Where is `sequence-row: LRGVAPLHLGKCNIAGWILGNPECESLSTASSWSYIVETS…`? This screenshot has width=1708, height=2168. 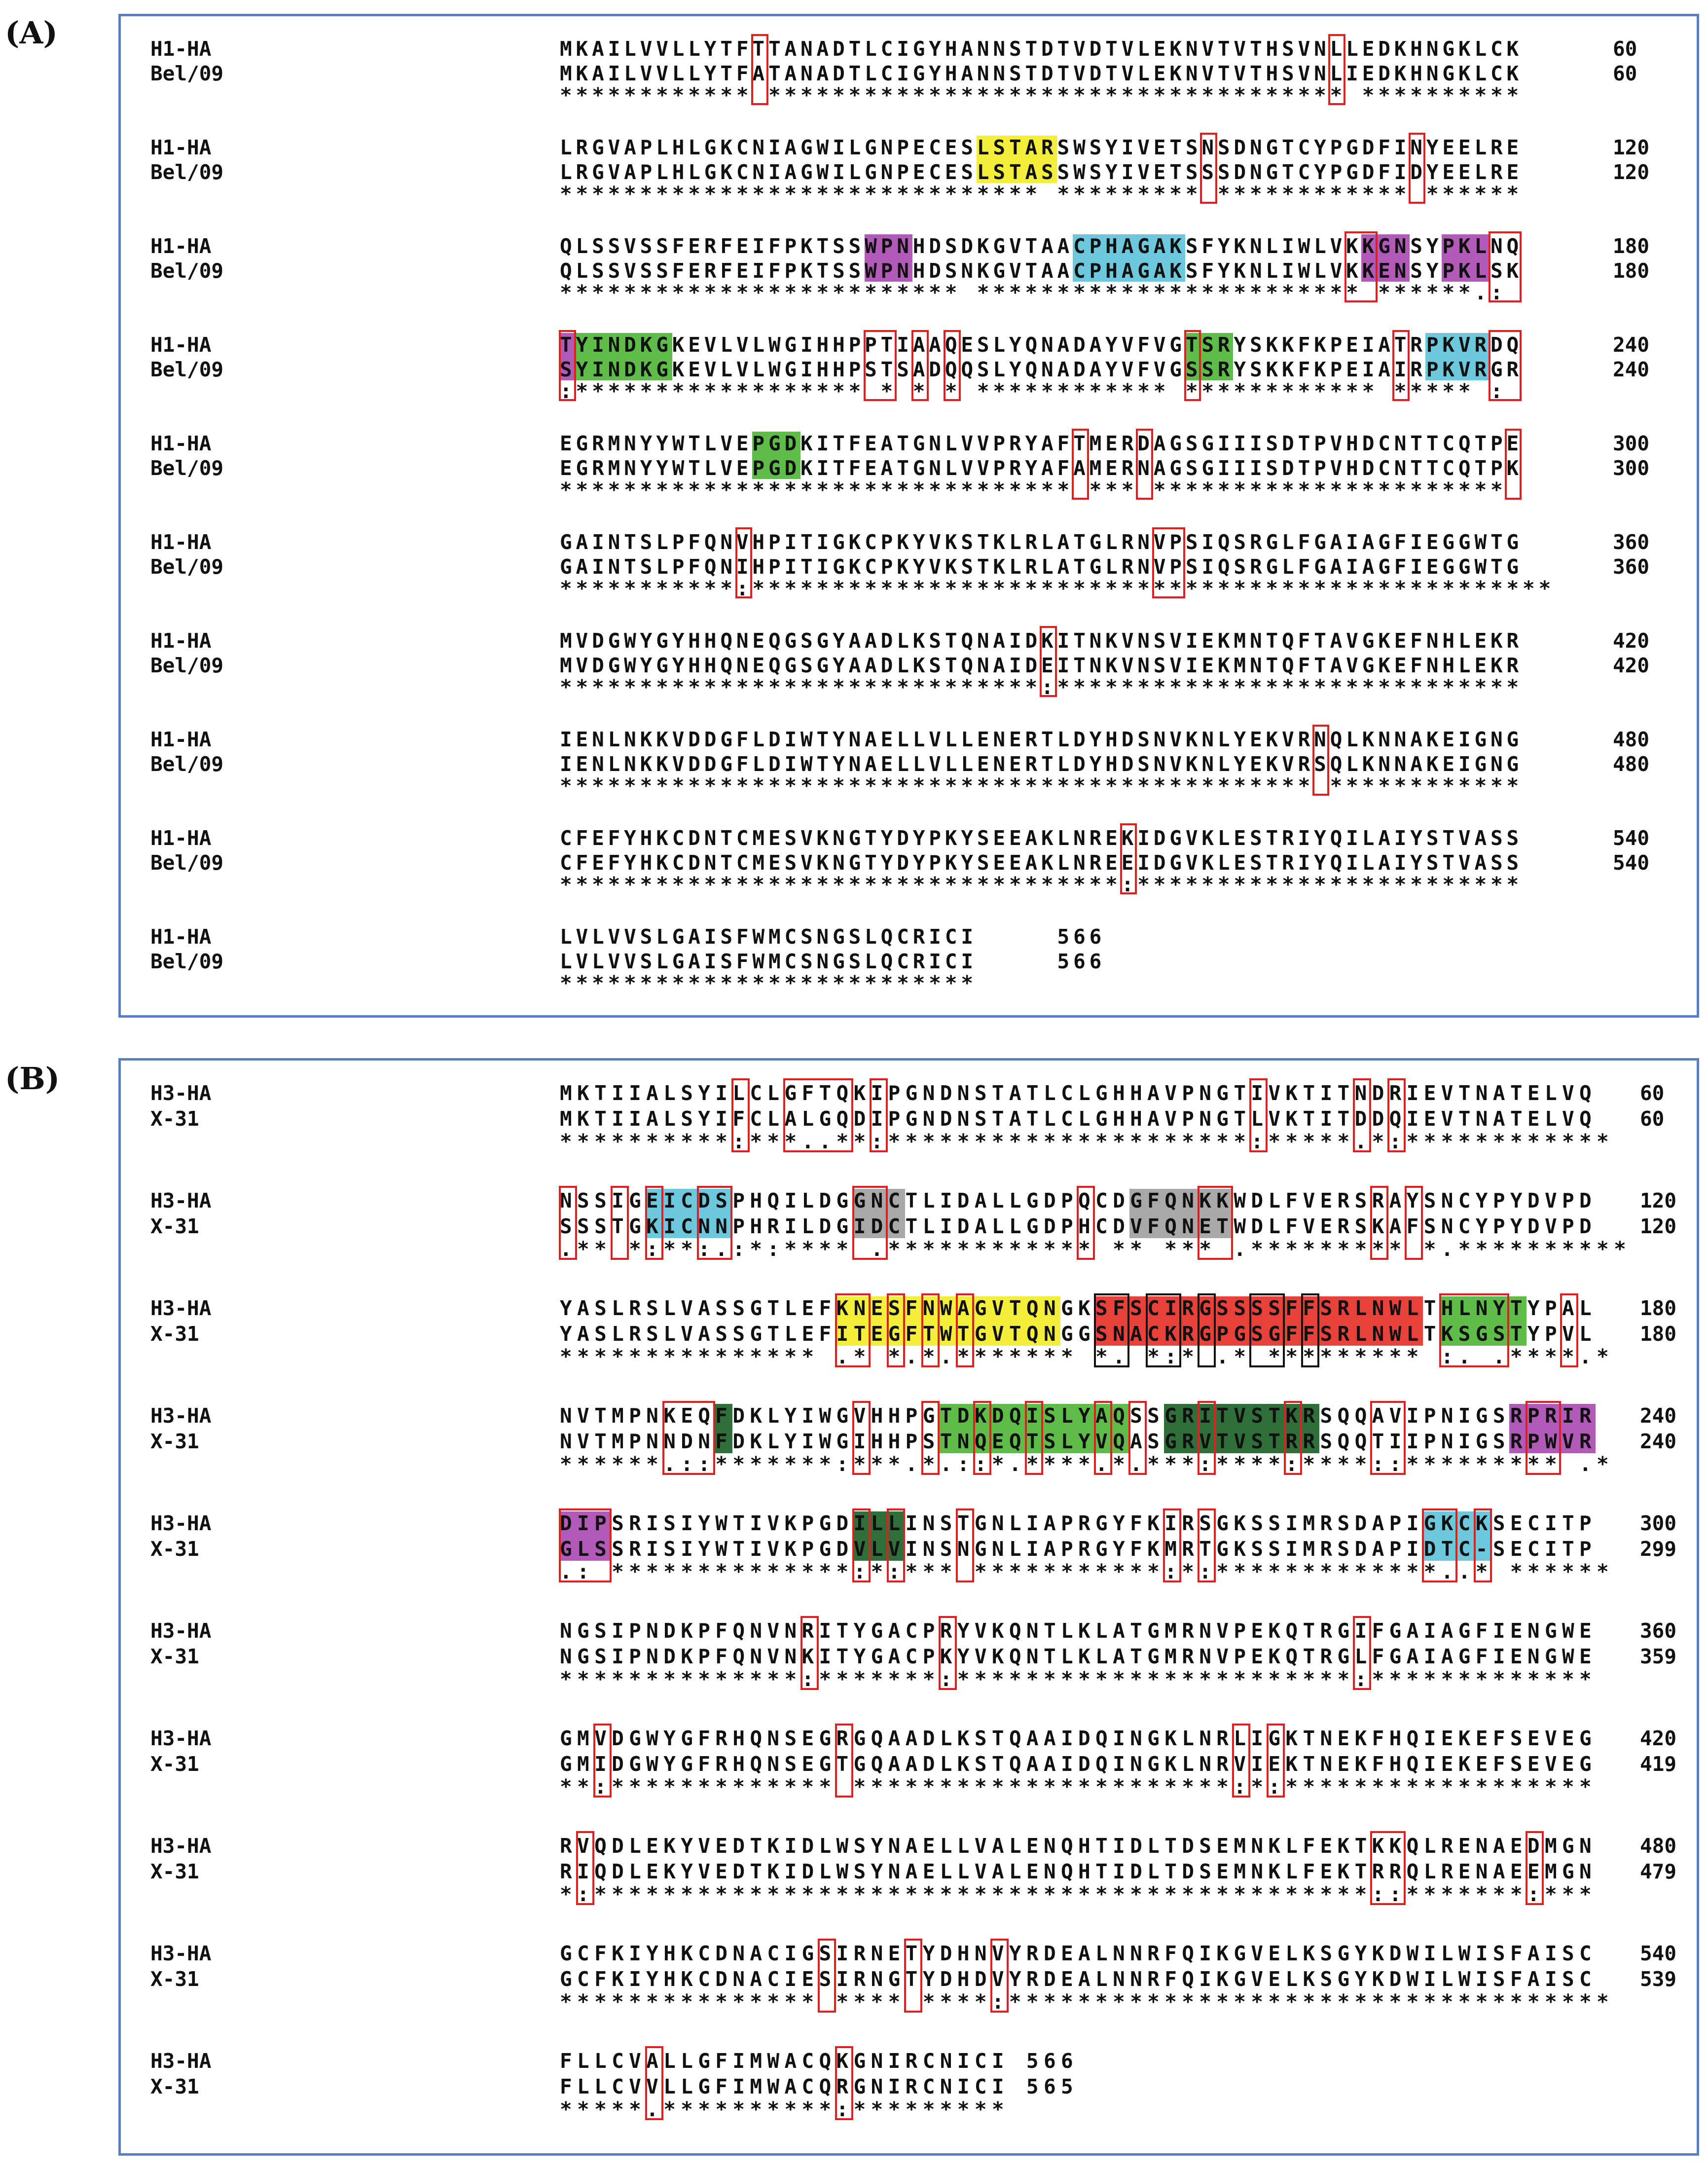
sequence-row: LRGVAPLHLGKCNIAGWILGNPECESLSTASSWSYIVETS… is located at coordinates (1041, 172).